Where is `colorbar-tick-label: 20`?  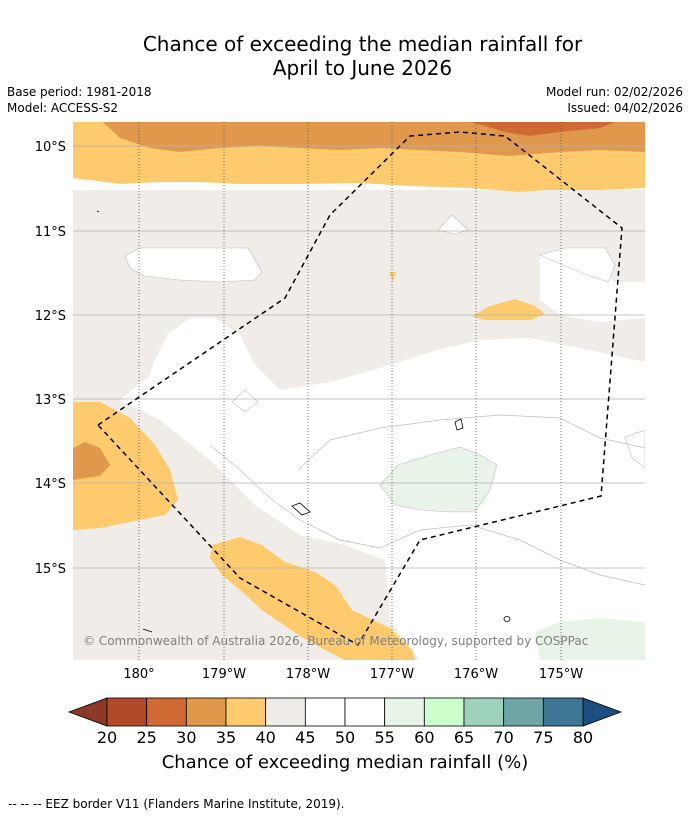
colorbar-tick-label: 20 is located at coordinates (107, 737).